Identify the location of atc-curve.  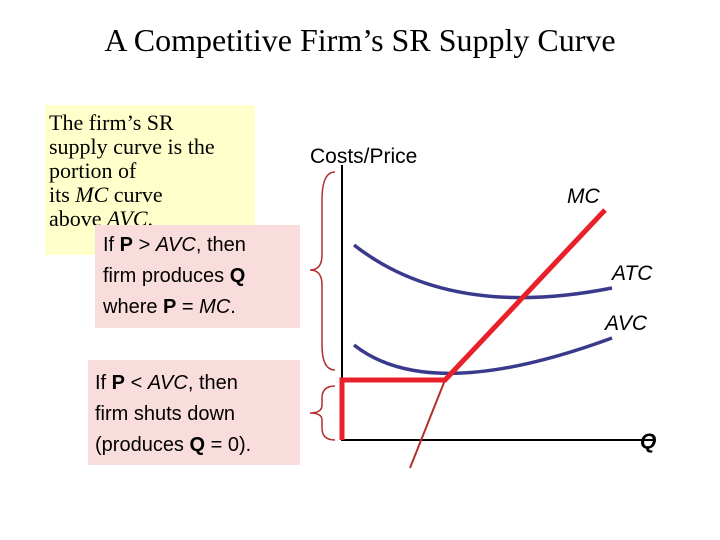
(482, 271).